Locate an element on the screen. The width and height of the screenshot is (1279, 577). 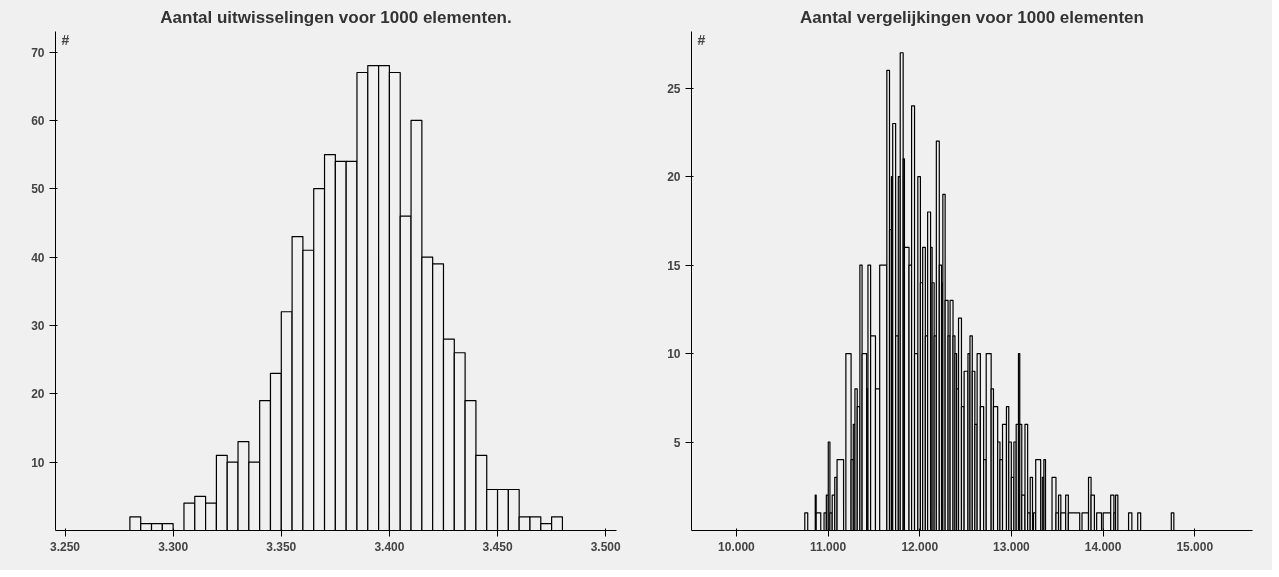
y-tick-label: 5 is located at coordinates (677, 442).